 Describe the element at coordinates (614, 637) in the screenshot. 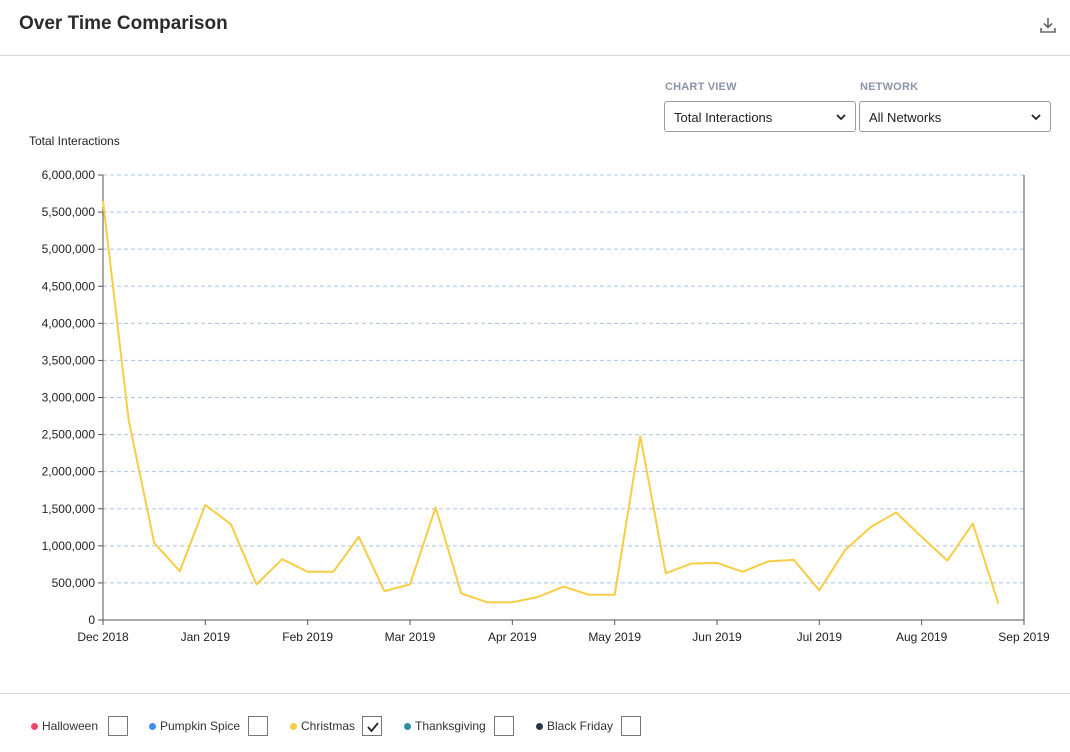

I see `x-tick-label: May 2019` at that location.